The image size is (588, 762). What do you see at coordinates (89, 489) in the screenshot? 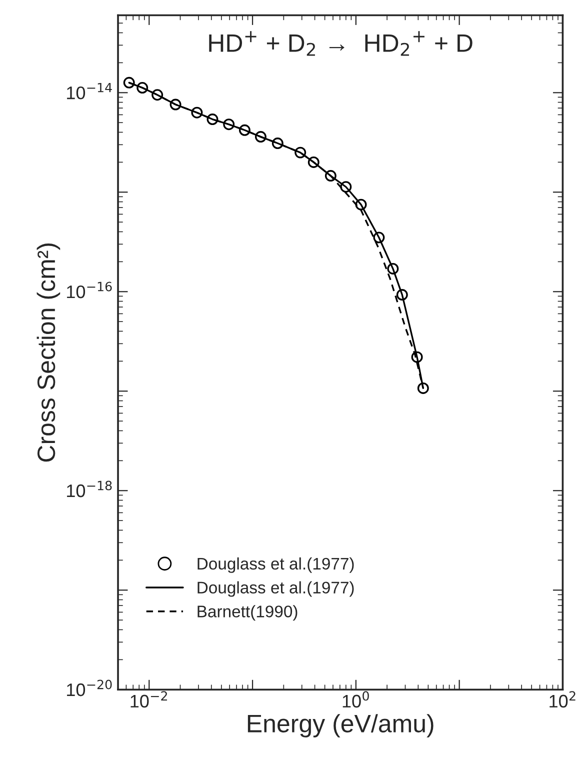
I see `y-tick-label: 10$^{−18}$` at bounding box center [89, 489].